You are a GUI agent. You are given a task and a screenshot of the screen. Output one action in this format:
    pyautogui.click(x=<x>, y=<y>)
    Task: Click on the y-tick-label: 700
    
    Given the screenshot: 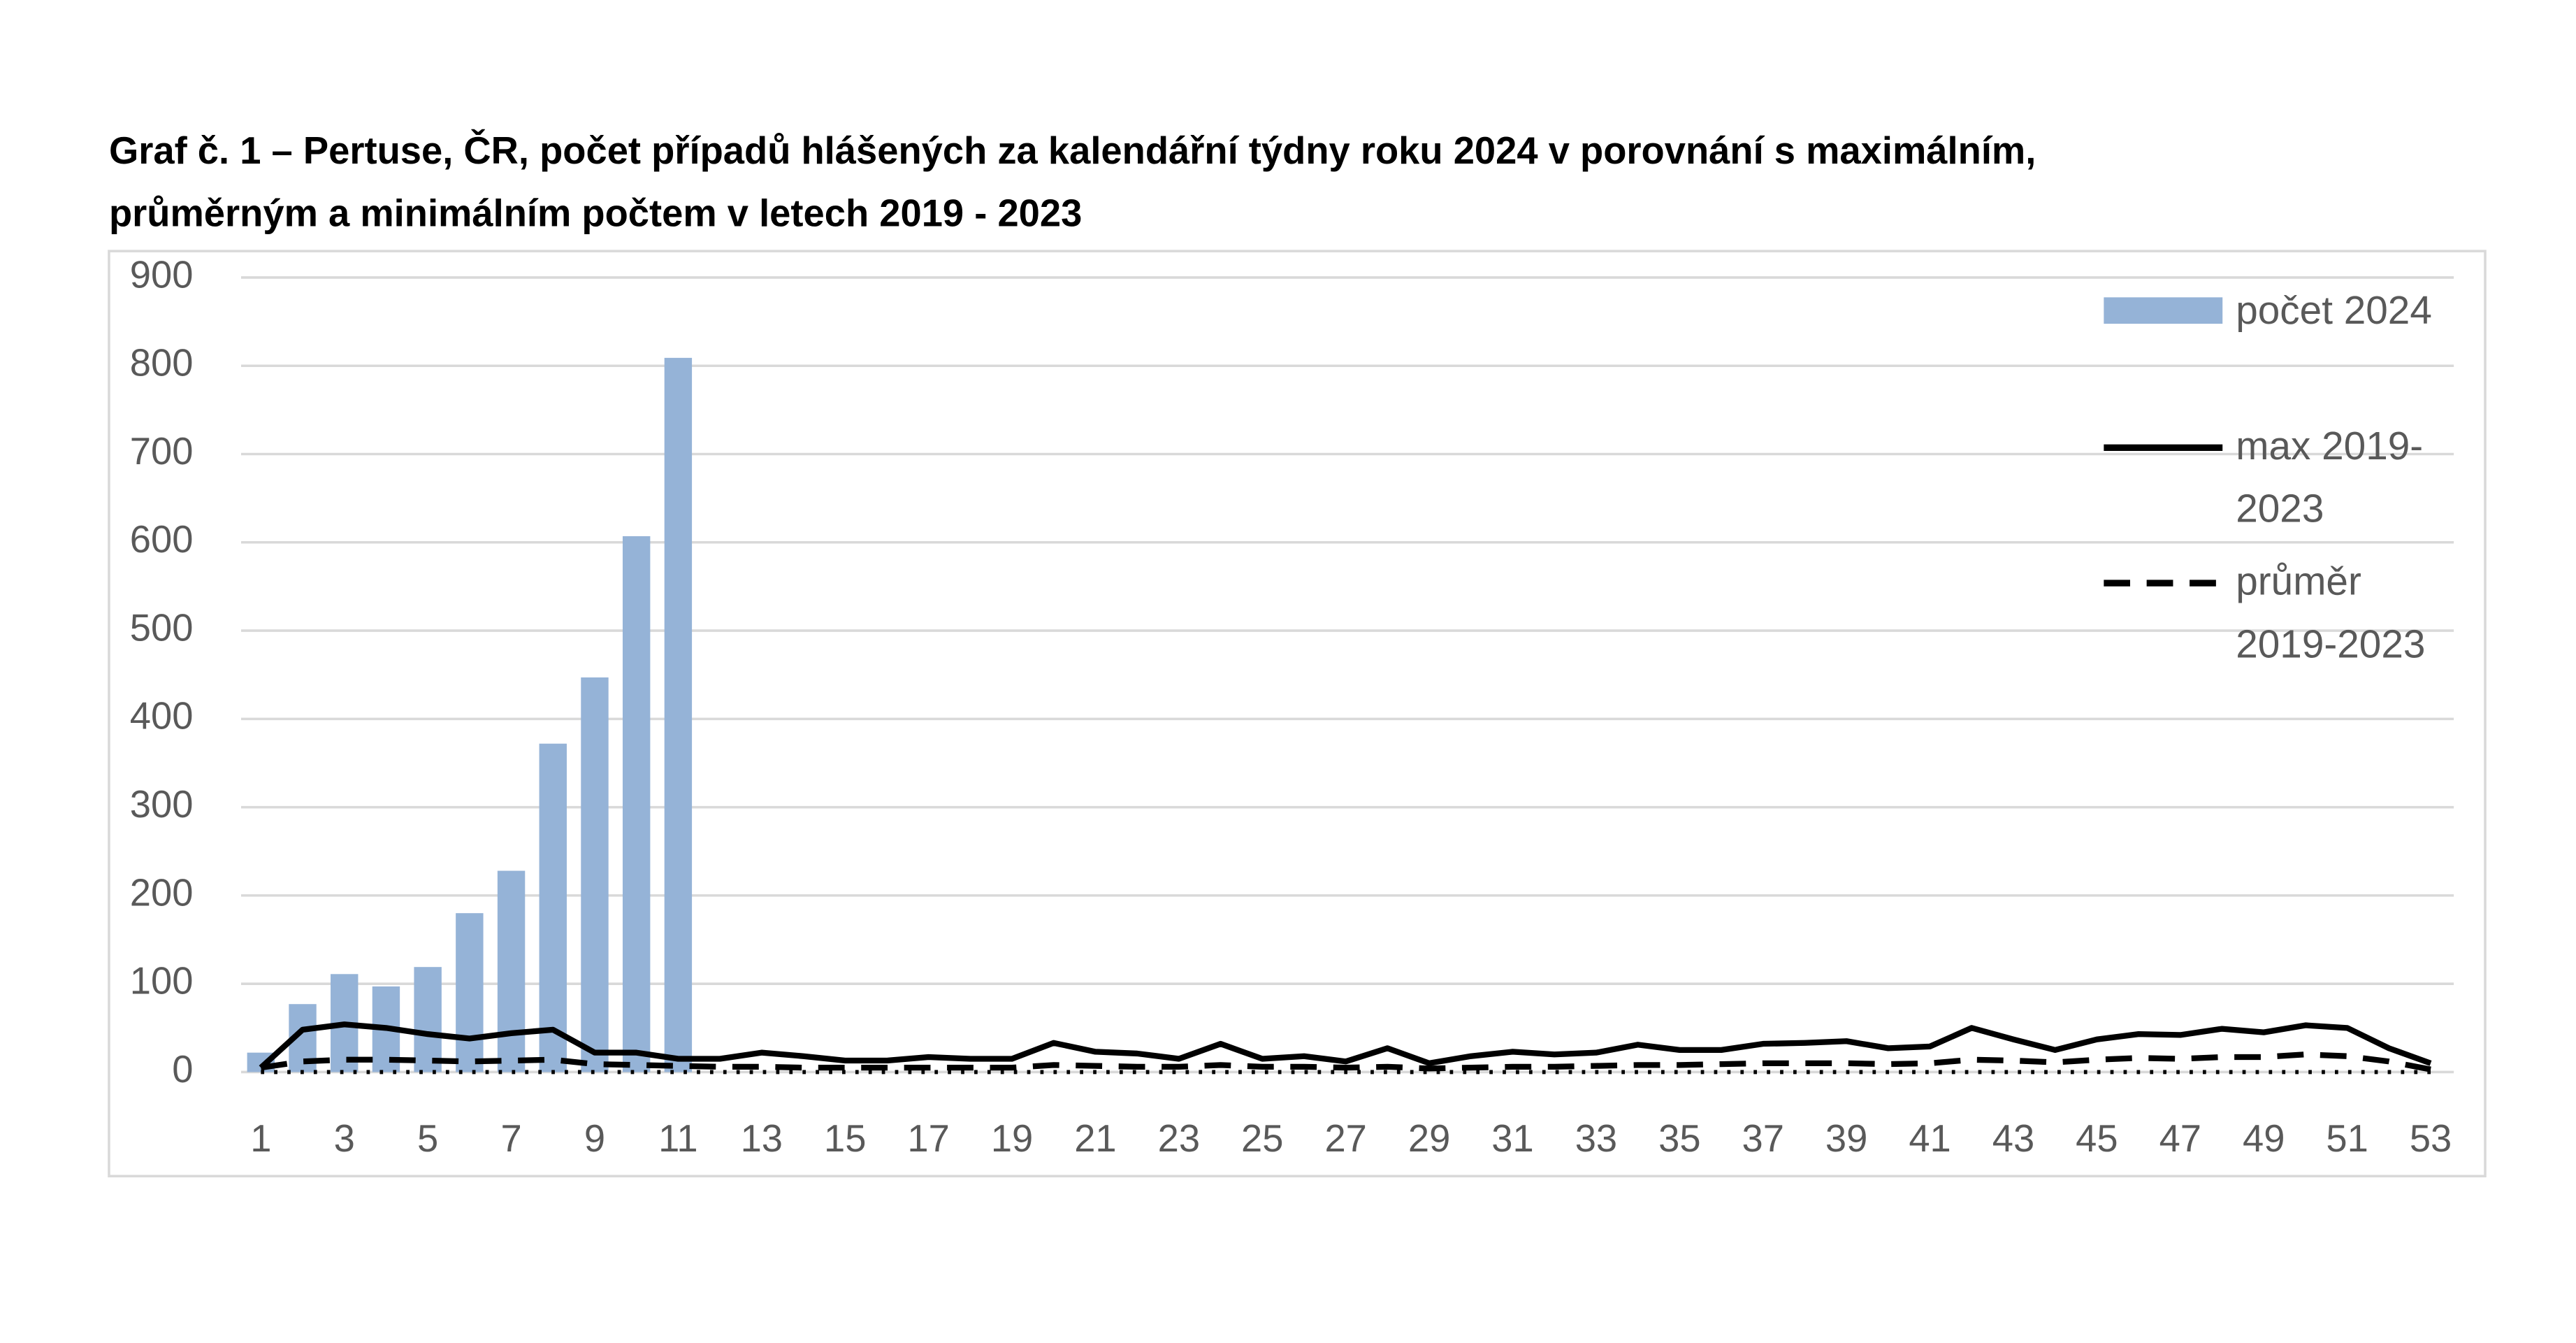 What is the action you would take?
    pyautogui.click(x=162, y=451)
    